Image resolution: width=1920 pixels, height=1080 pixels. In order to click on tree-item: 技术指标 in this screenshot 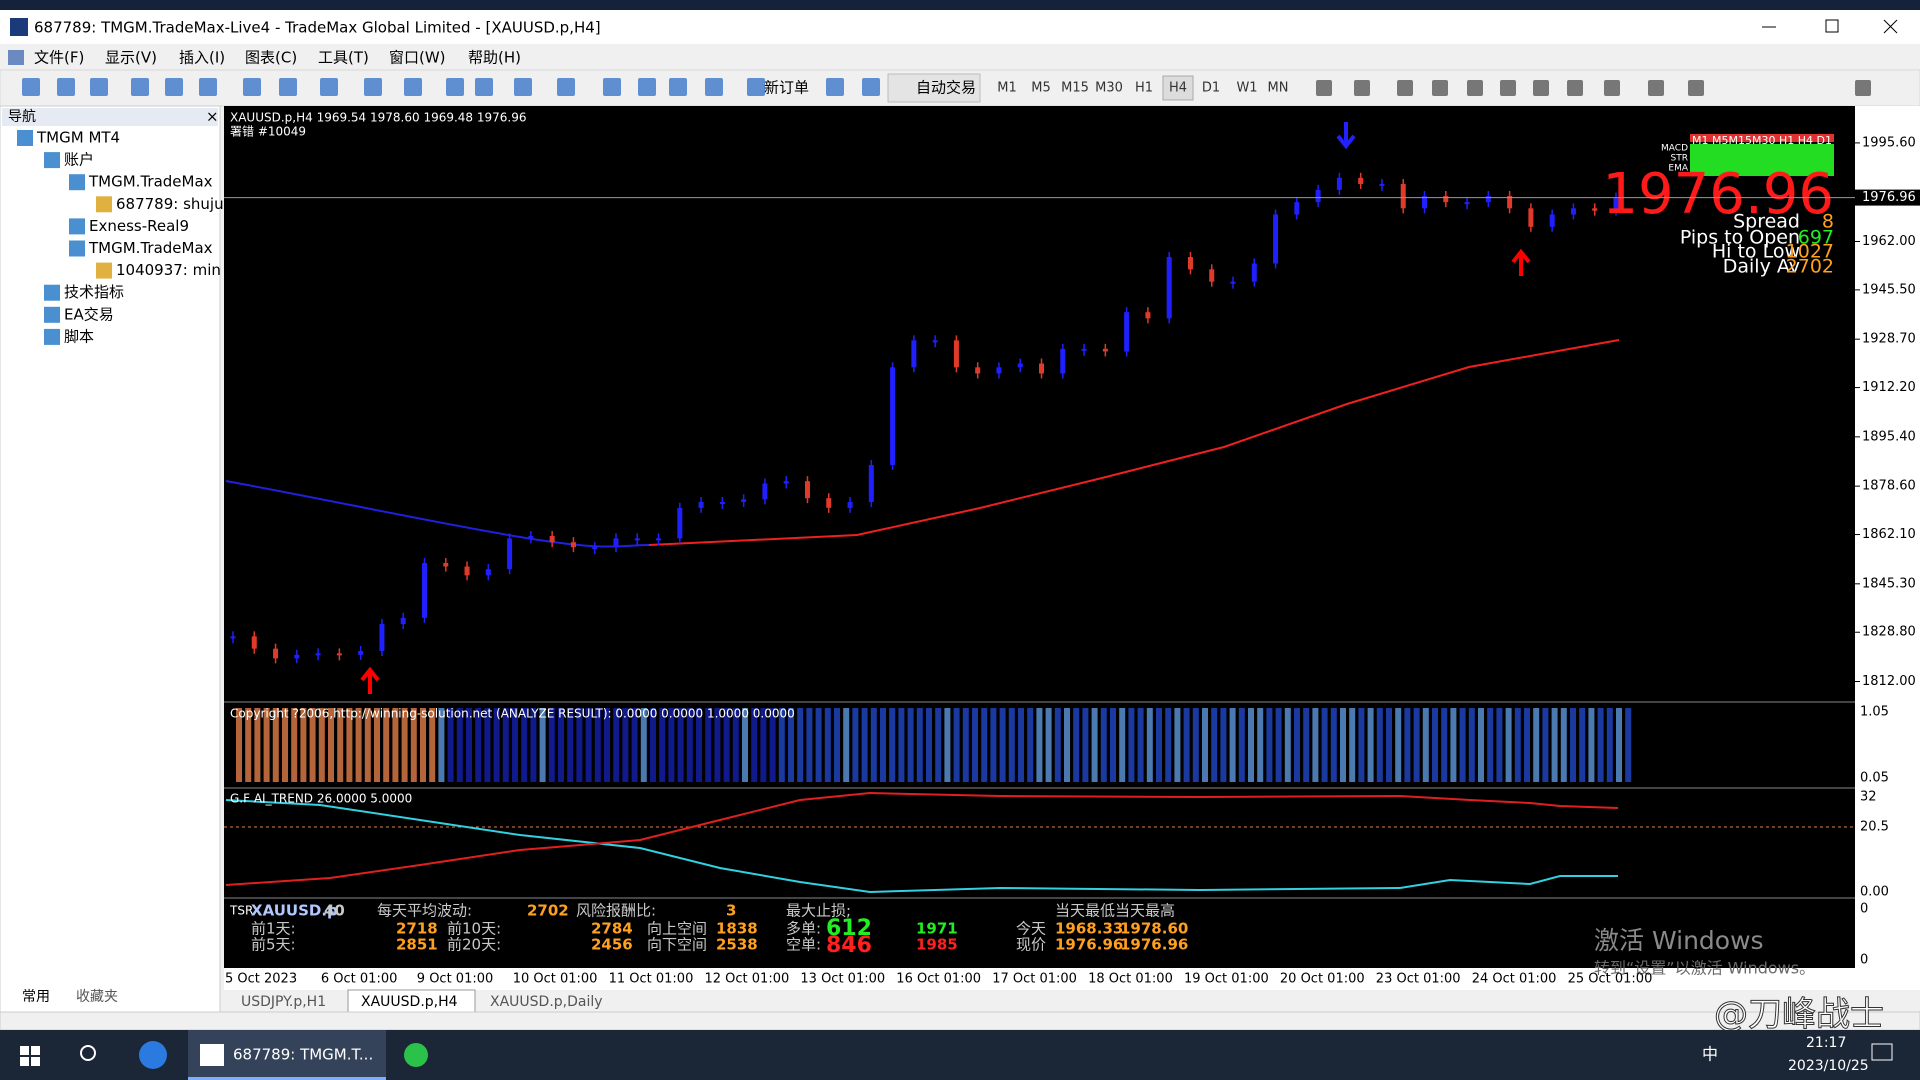, I will do `click(94, 292)`.